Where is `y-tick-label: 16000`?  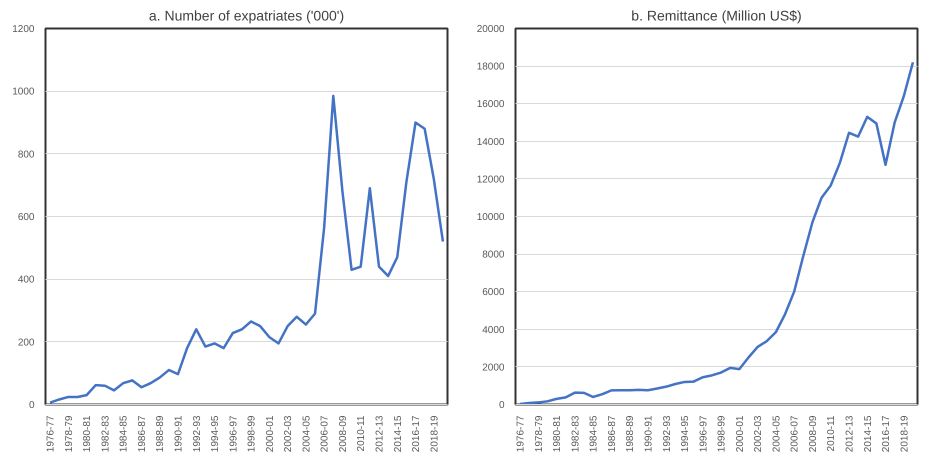
y-tick-label: 16000 is located at coordinates (490, 104).